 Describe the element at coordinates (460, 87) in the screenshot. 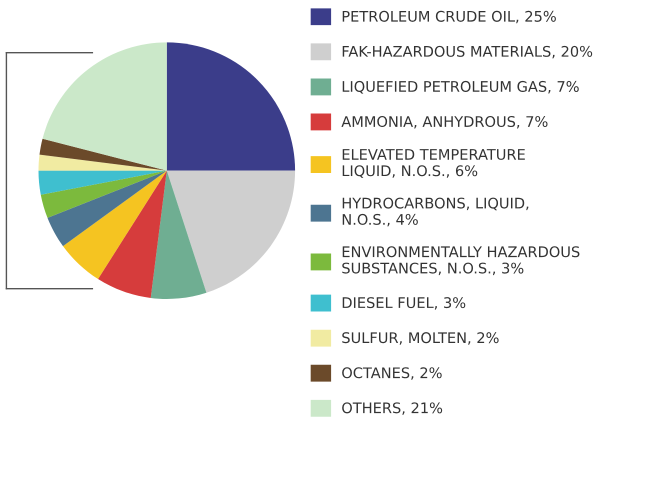

I see `legend-label: LIQUEFIED PETROLEUM GAS, 7%` at that location.